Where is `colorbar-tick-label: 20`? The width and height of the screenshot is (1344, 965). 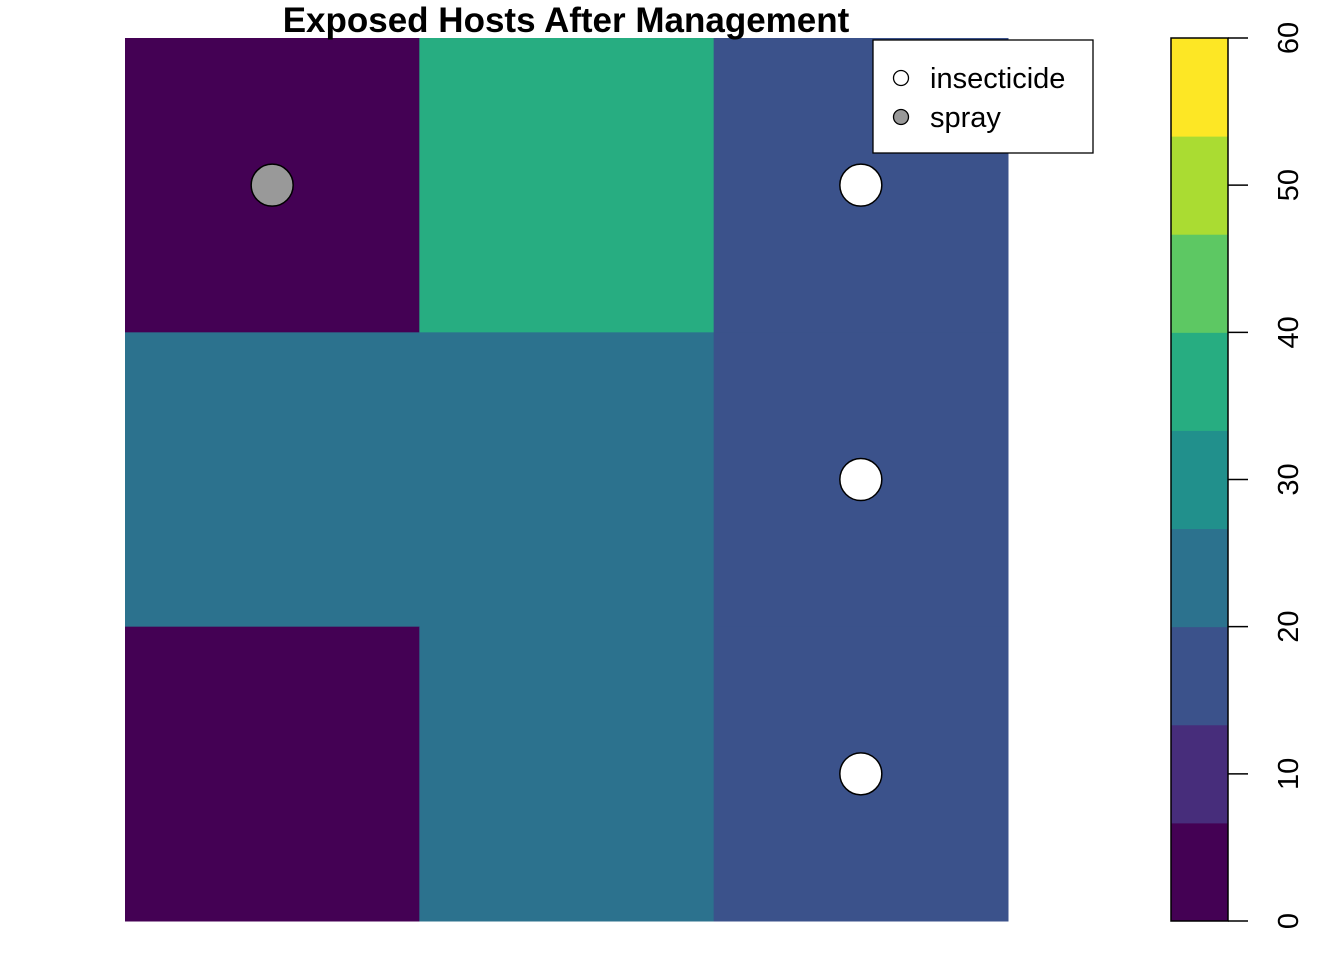
colorbar-tick-label: 20 is located at coordinates (1289, 627).